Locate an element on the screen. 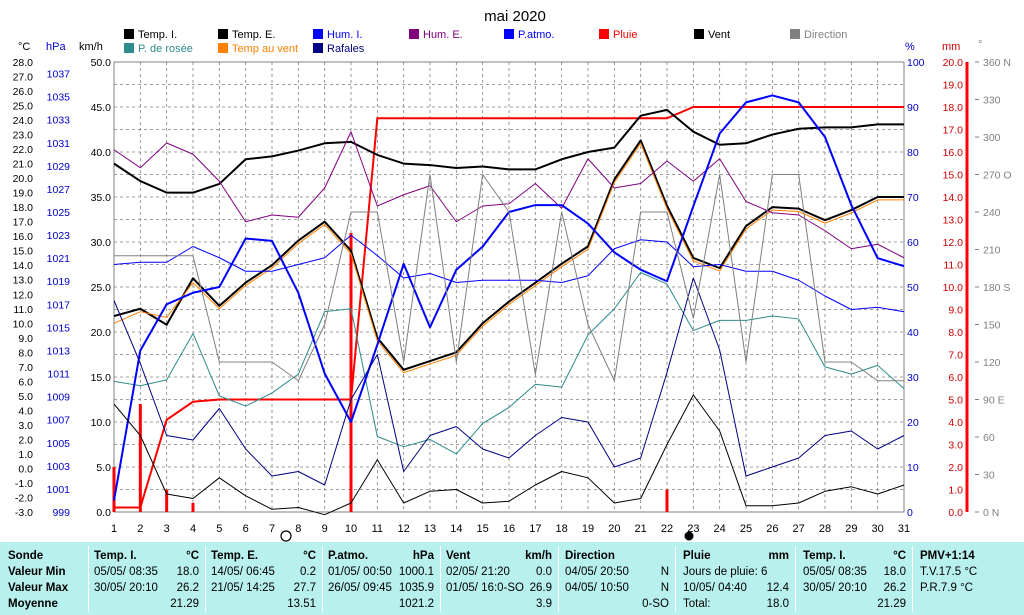 Image resolution: width=1024 pixels, height=615 pixels. temp-tick-label: 13.0 is located at coordinates (23, 281).